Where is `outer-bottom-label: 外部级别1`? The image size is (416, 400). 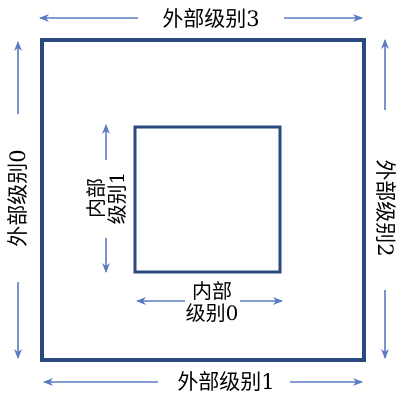
outer-bottom-label: 外部级别1 is located at coordinates (225, 382).